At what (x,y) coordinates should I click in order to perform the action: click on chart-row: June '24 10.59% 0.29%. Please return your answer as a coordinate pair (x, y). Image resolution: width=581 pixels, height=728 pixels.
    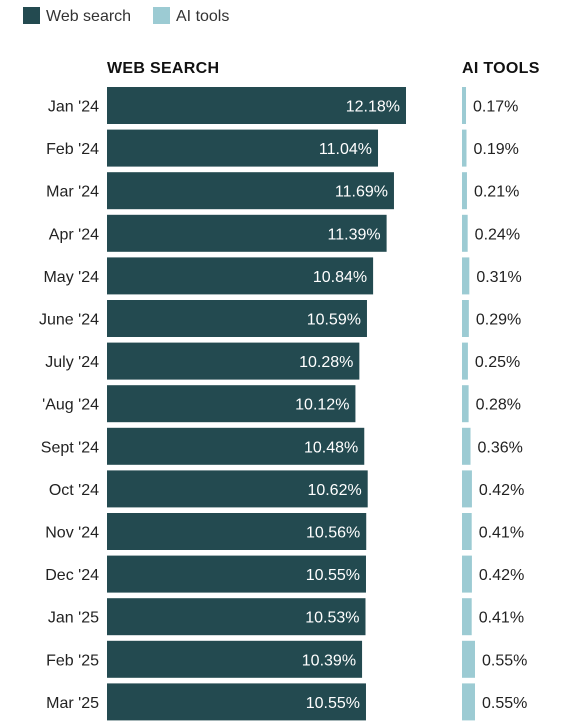
    Looking at the image, I should click on (280, 318).